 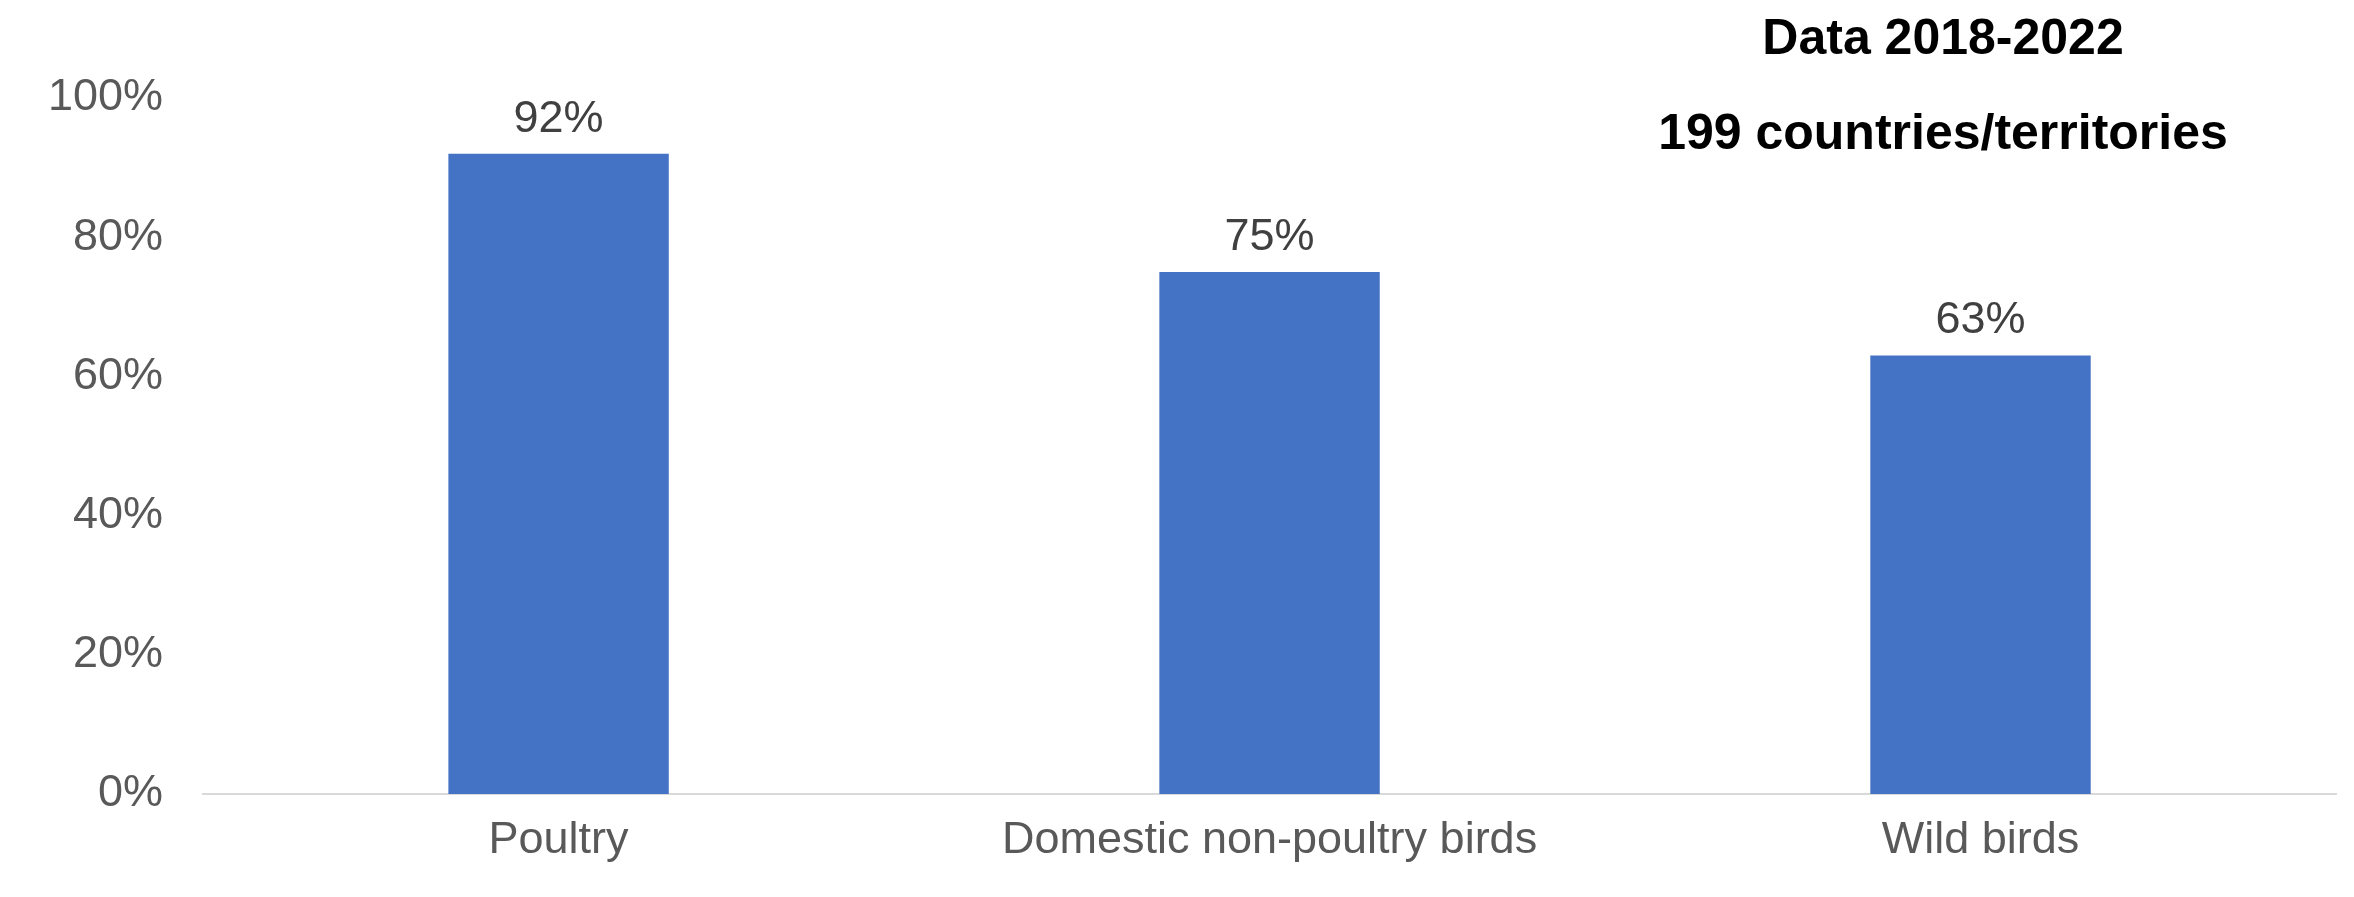 What do you see at coordinates (1269, 838) in the screenshot?
I see `x-tick-label: Domestic non-poultry birds` at bounding box center [1269, 838].